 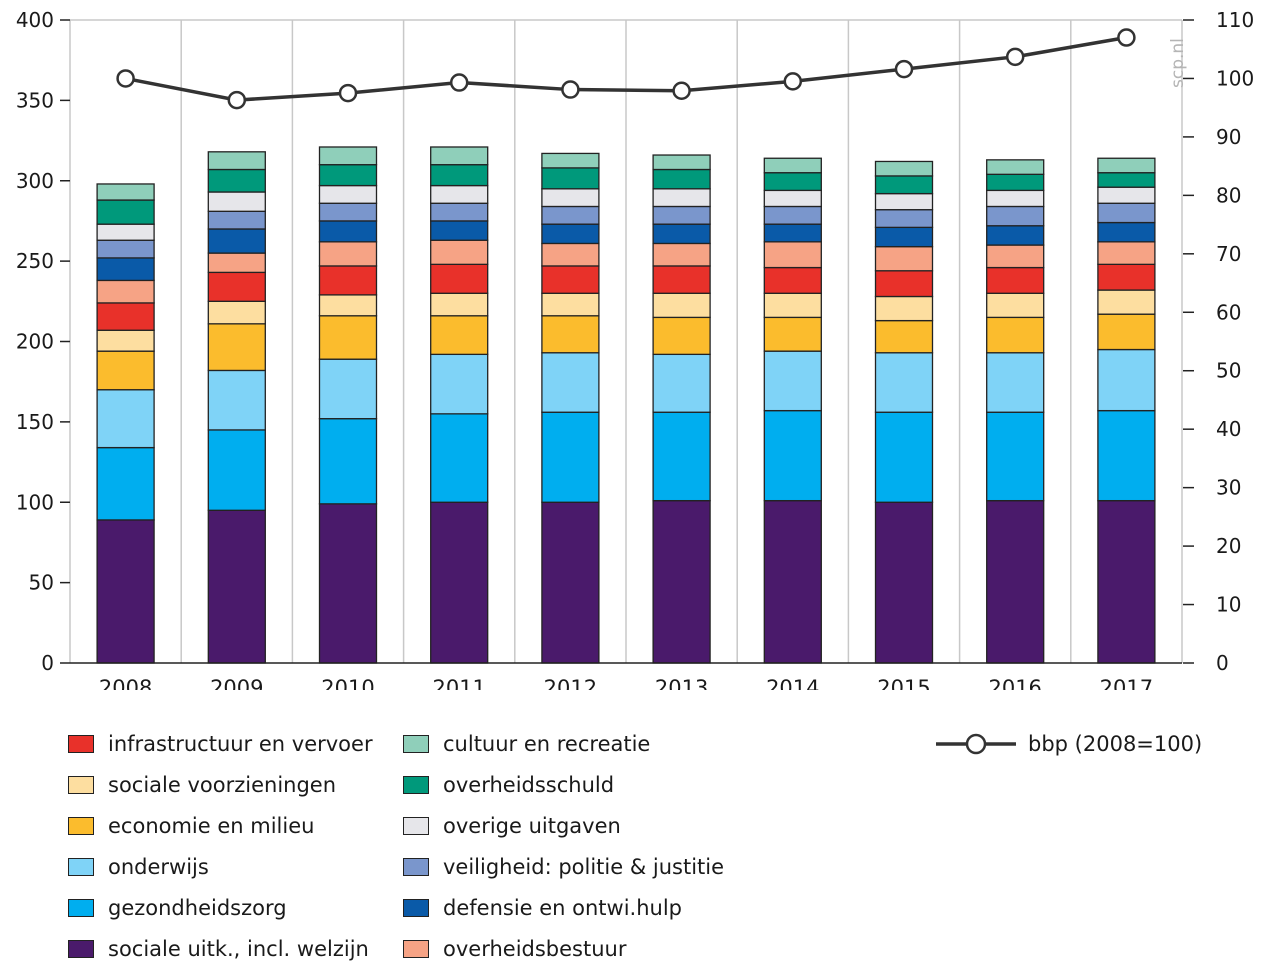 What do you see at coordinates (514, 949) in the screenshot?
I see `legend-item: overheidsbestuur` at bounding box center [514, 949].